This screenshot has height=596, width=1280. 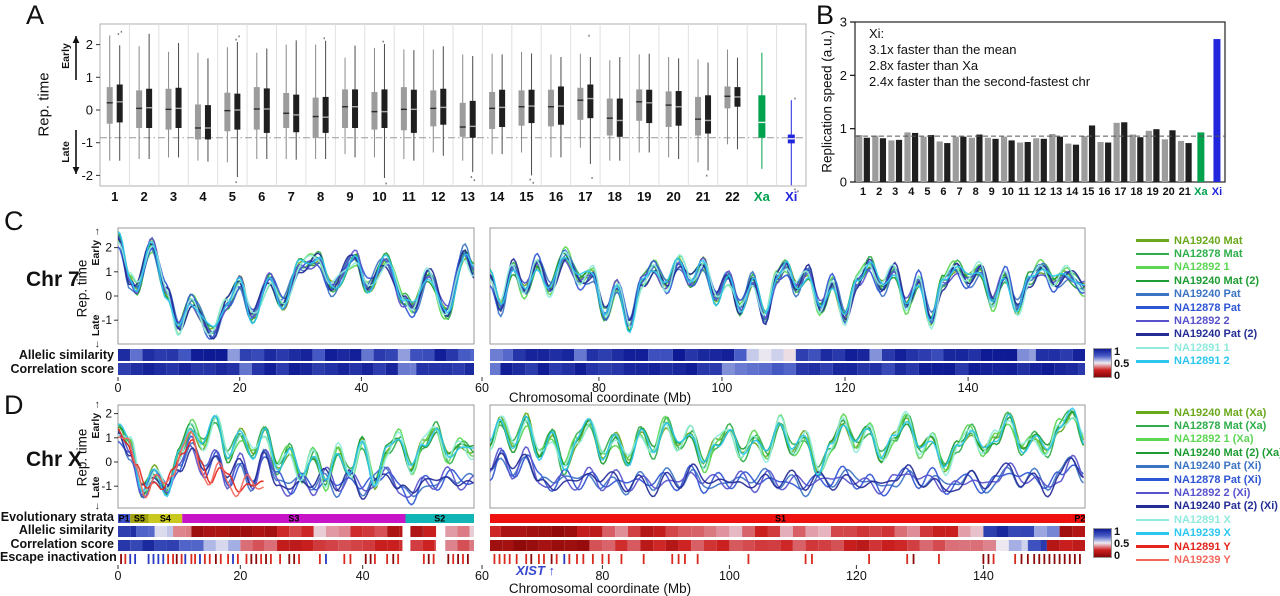 What do you see at coordinates (139, 518) in the screenshot?
I see `stratum-S5` at bounding box center [139, 518].